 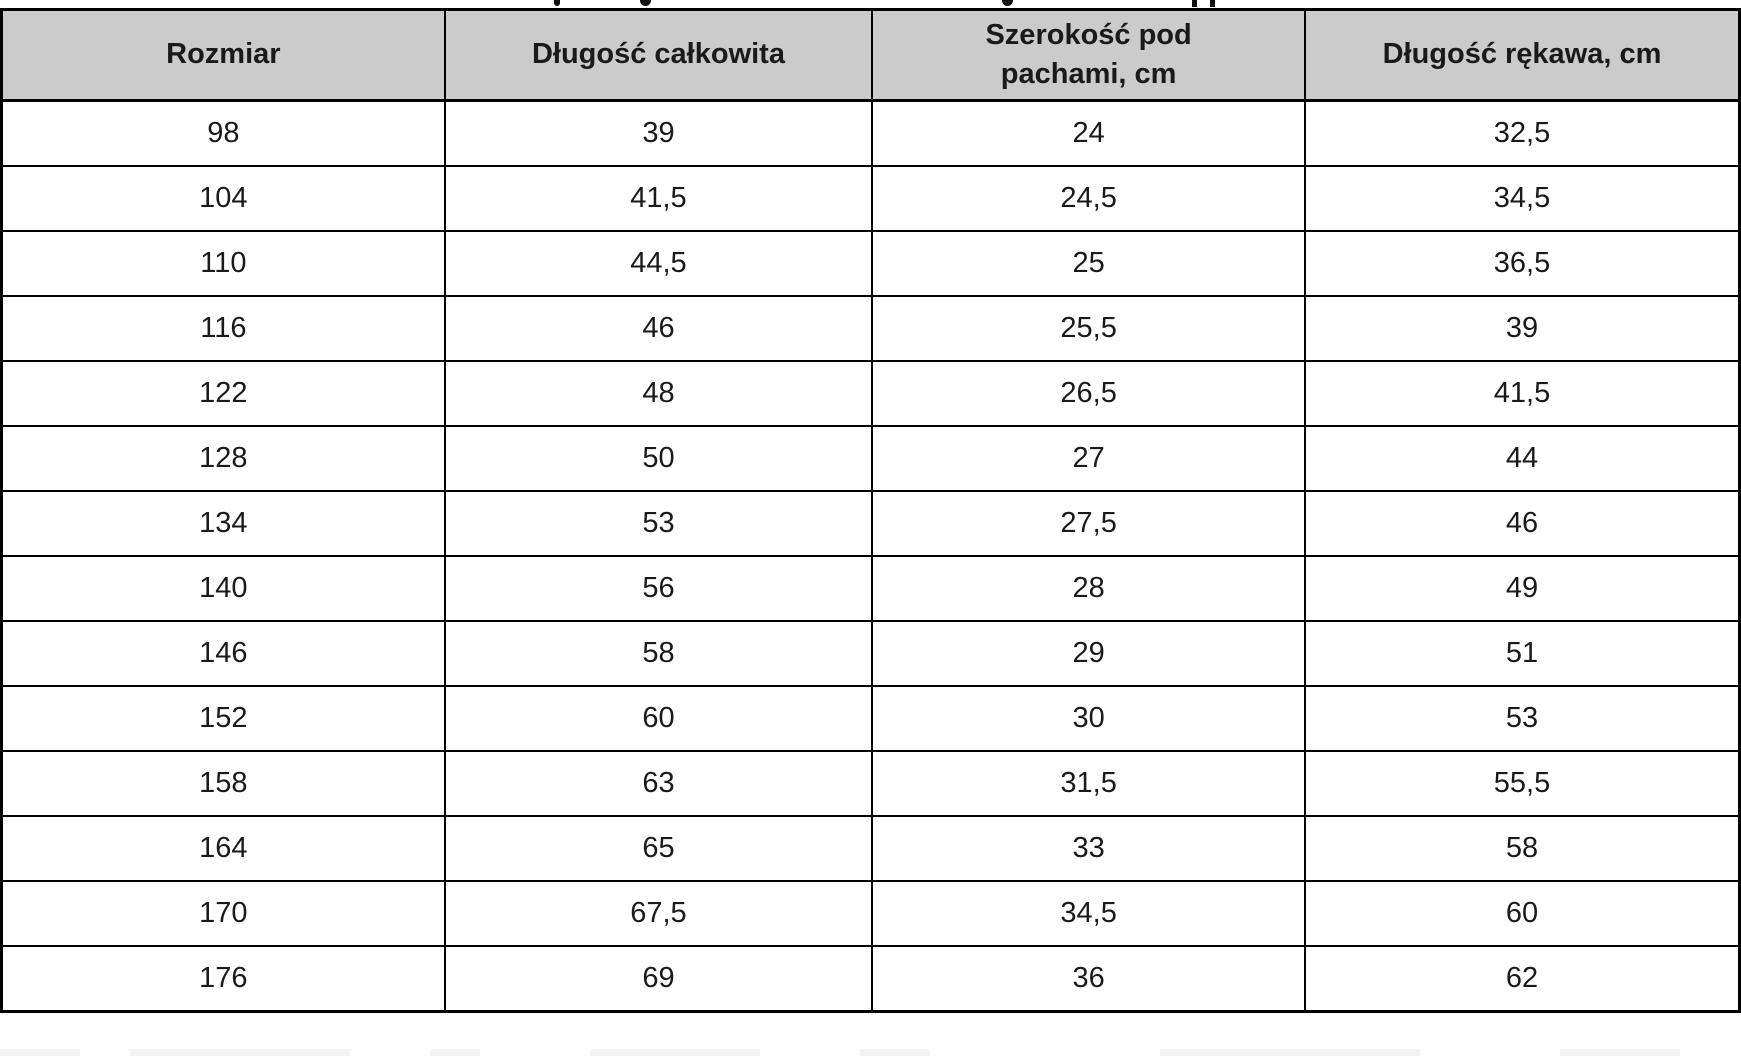 I want to click on cell: 44, so click(x=1522, y=458).